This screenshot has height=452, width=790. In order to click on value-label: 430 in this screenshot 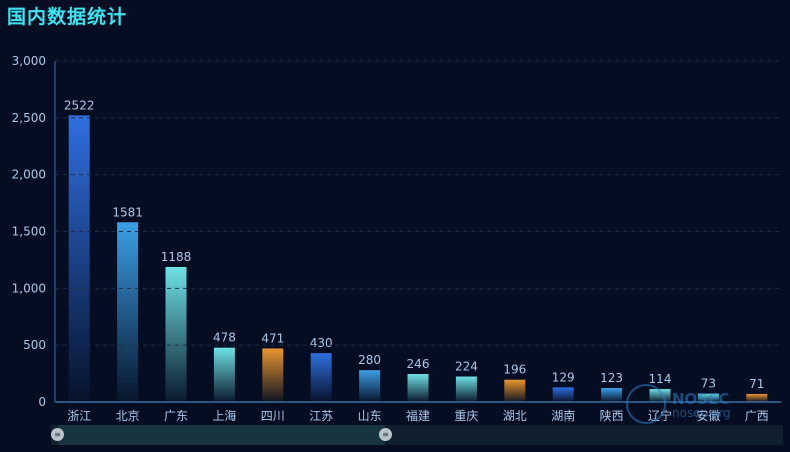, I will do `click(321, 343)`.